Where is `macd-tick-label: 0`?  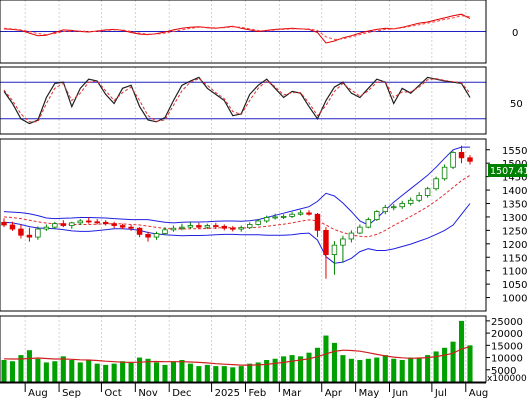
macd-tick-label: 0 is located at coordinates (515, 33).